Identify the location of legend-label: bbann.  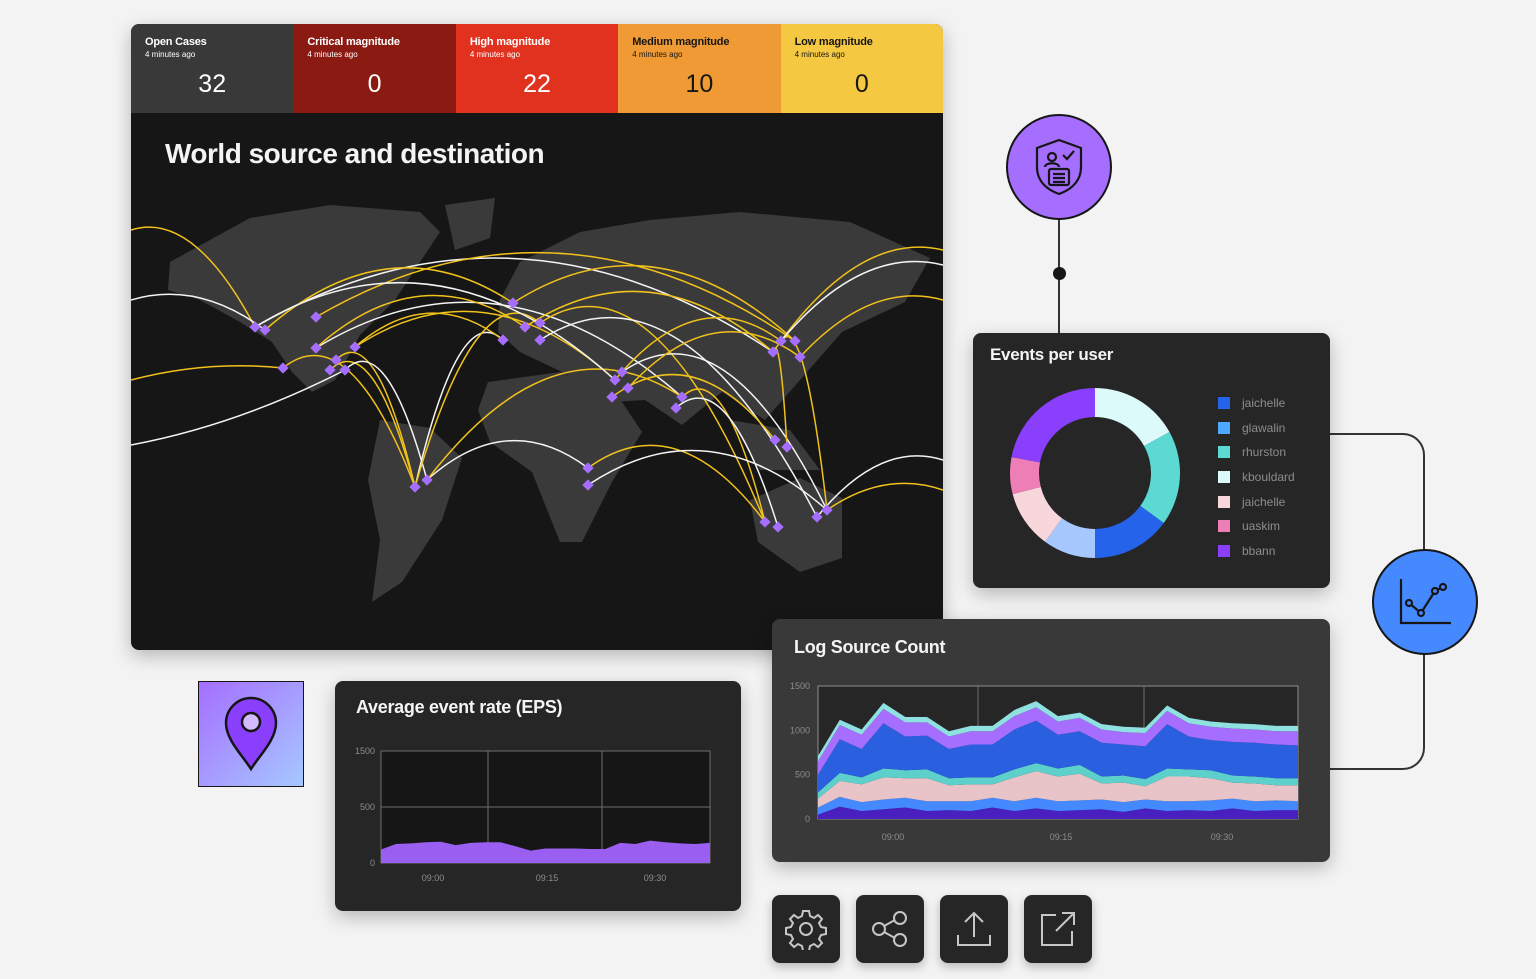
(1259, 550).